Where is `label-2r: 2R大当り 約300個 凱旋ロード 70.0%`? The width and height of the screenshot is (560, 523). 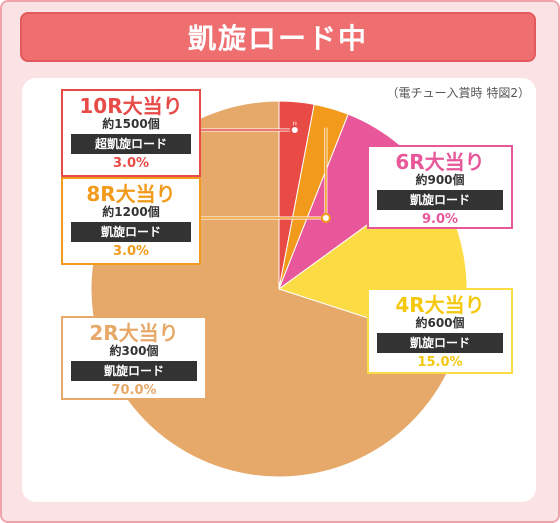 label-2r: 2R大当り 約300個 凱旋ロード 70.0% is located at coordinates (134, 358).